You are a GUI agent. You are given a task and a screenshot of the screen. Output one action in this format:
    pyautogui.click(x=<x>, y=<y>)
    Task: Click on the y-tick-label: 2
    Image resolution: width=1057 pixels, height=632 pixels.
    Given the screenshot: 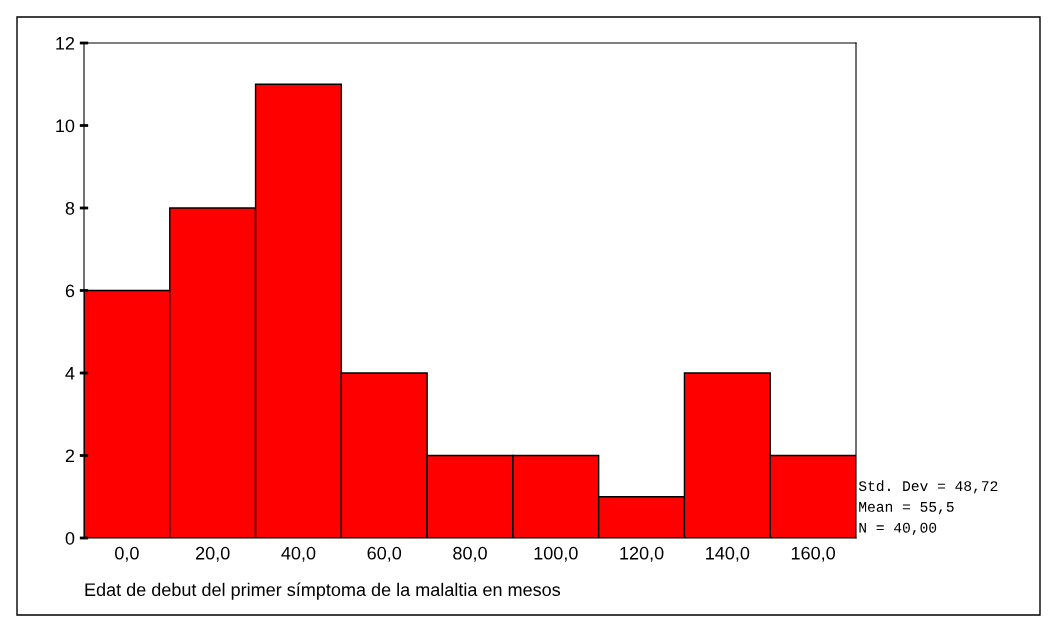 What is the action you would take?
    pyautogui.click(x=70, y=456)
    